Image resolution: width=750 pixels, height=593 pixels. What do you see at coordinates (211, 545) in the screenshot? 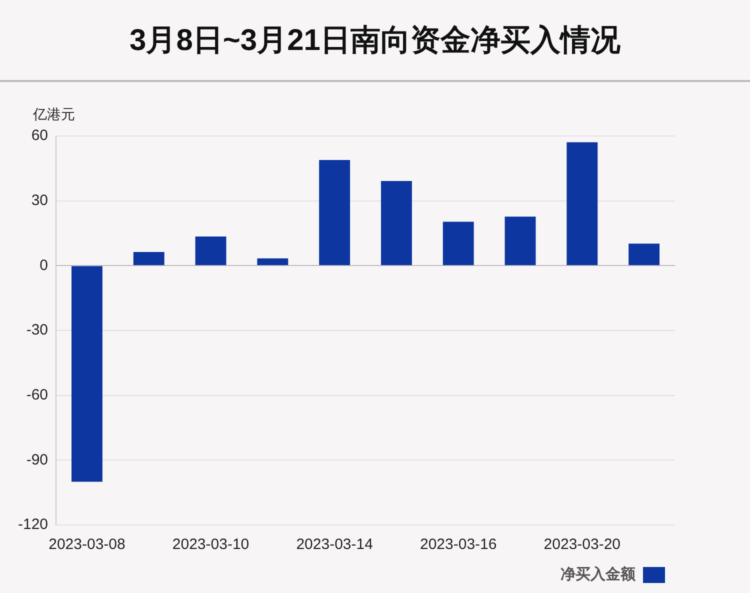
I see `x-tick-label: 2023-03-10` at bounding box center [211, 545].